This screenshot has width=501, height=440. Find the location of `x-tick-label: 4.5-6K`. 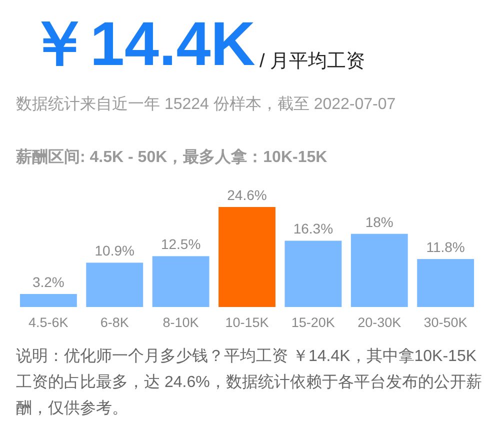

x-tick-label: 4.5-6K is located at coordinates (48, 322).